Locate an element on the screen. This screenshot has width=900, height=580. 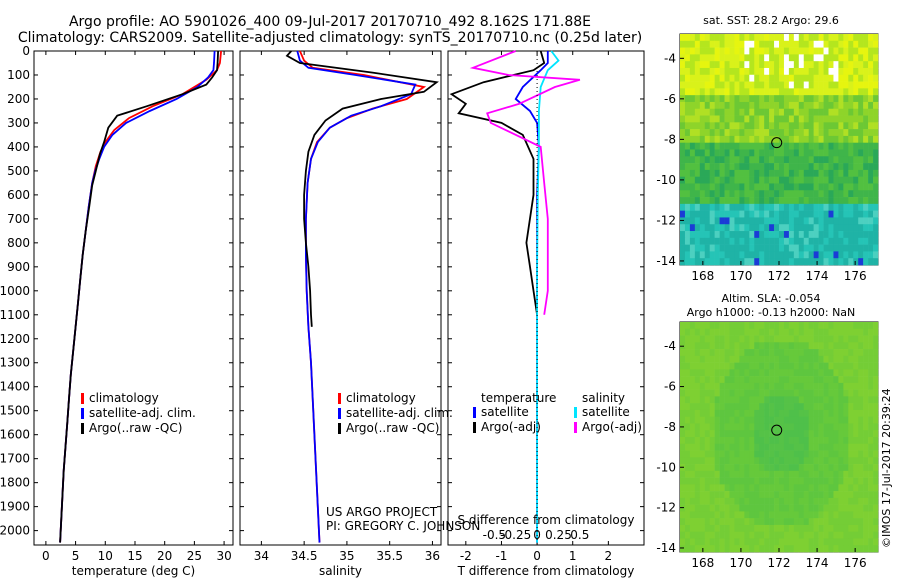
temp-legend-label: climatology is located at coordinates (124, 398).